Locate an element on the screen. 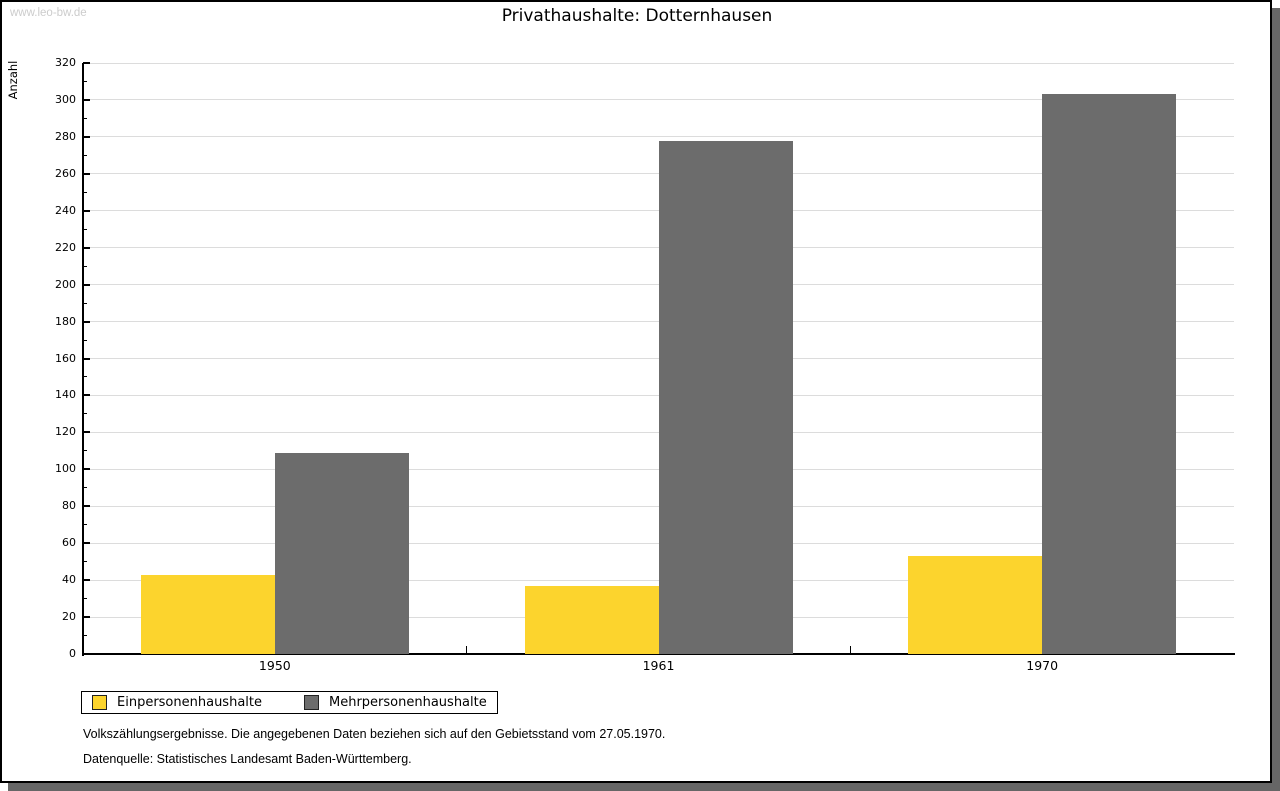 The height and width of the screenshot is (791, 1280). y-tick-label: 60 is located at coordinates (69, 543).